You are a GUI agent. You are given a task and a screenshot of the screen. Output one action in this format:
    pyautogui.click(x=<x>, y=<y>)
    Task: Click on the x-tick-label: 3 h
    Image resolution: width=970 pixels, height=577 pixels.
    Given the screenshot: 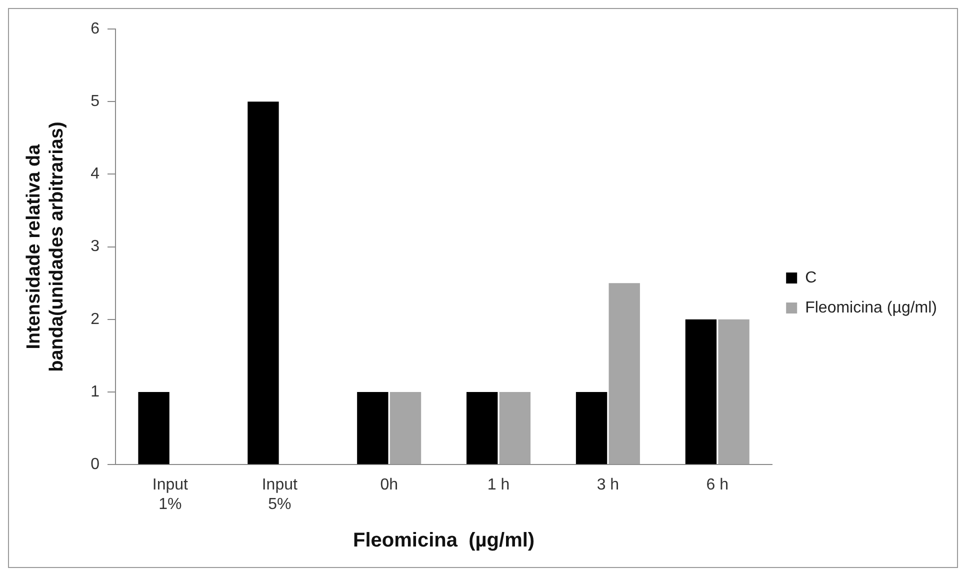 What is the action you would take?
    pyautogui.click(x=608, y=485)
    